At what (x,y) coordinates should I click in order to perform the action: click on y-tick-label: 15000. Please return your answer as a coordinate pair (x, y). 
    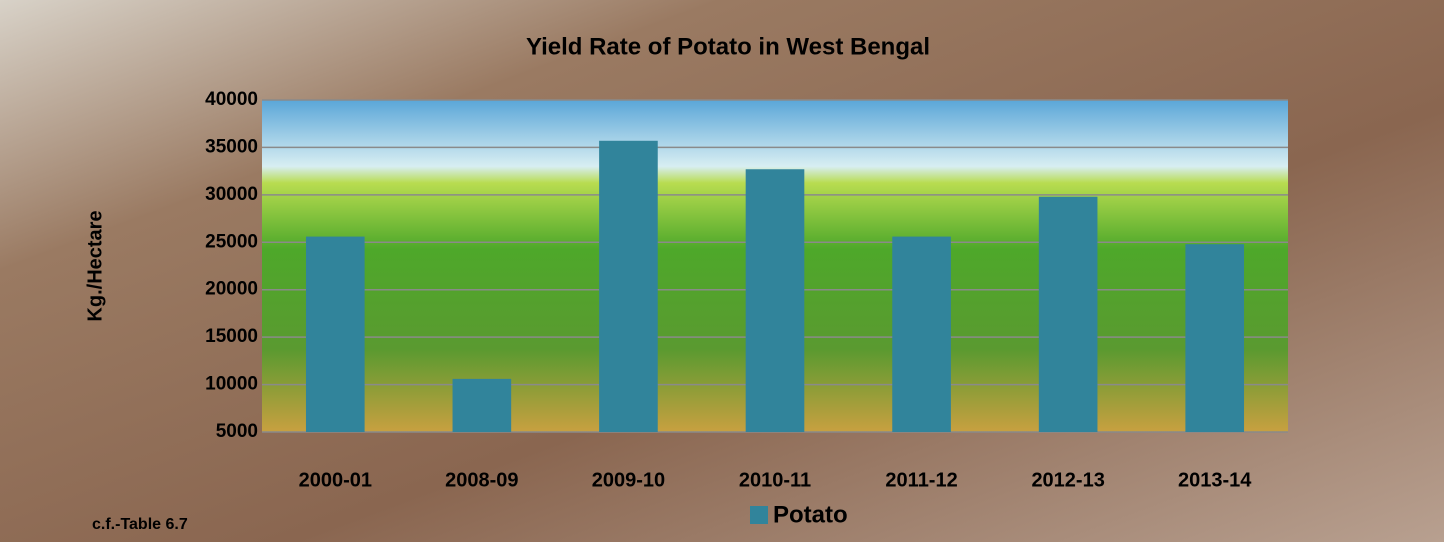
    Looking at the image, I should click on (231, 336).